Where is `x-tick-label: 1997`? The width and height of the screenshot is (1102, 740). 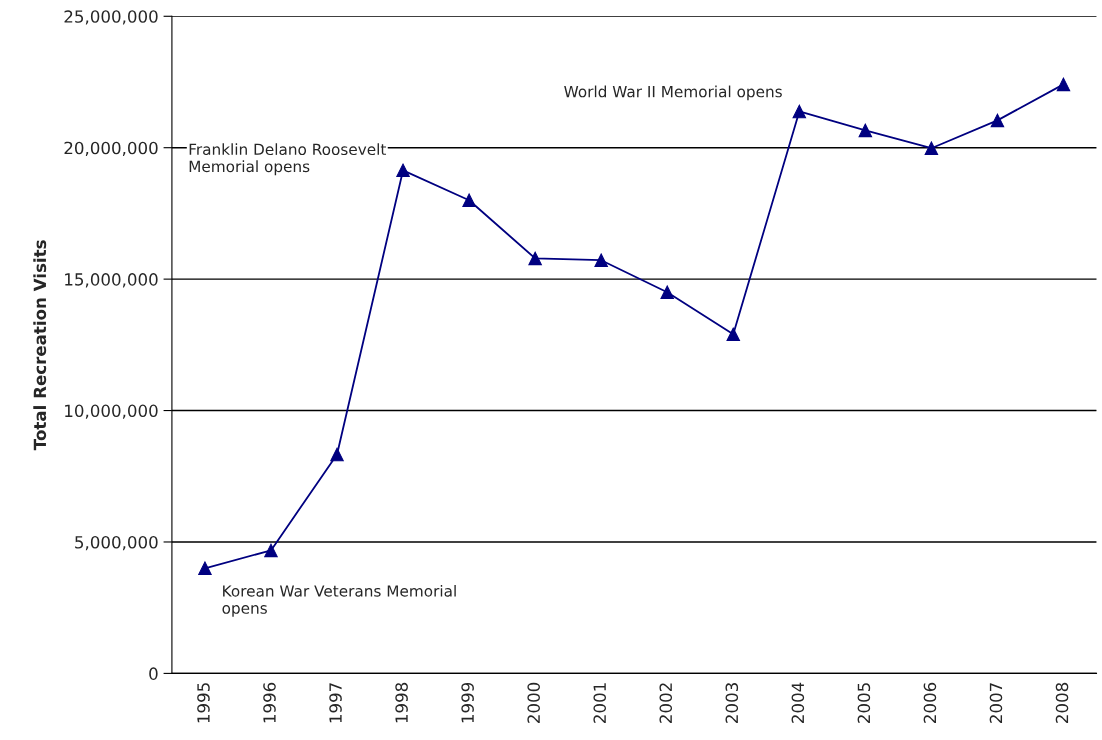 x-tick-label: 1997 is located at coordinates (335, 703).